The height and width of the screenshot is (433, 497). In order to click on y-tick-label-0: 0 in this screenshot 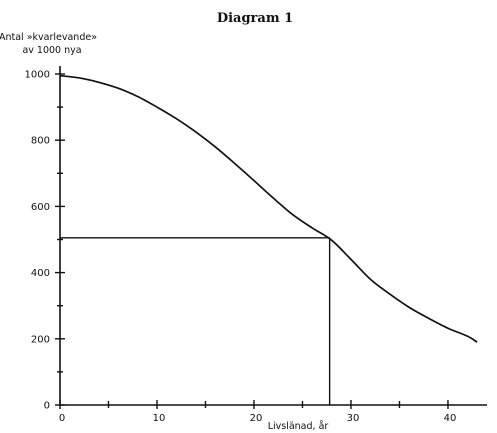, I will do `click(47, 406)`.